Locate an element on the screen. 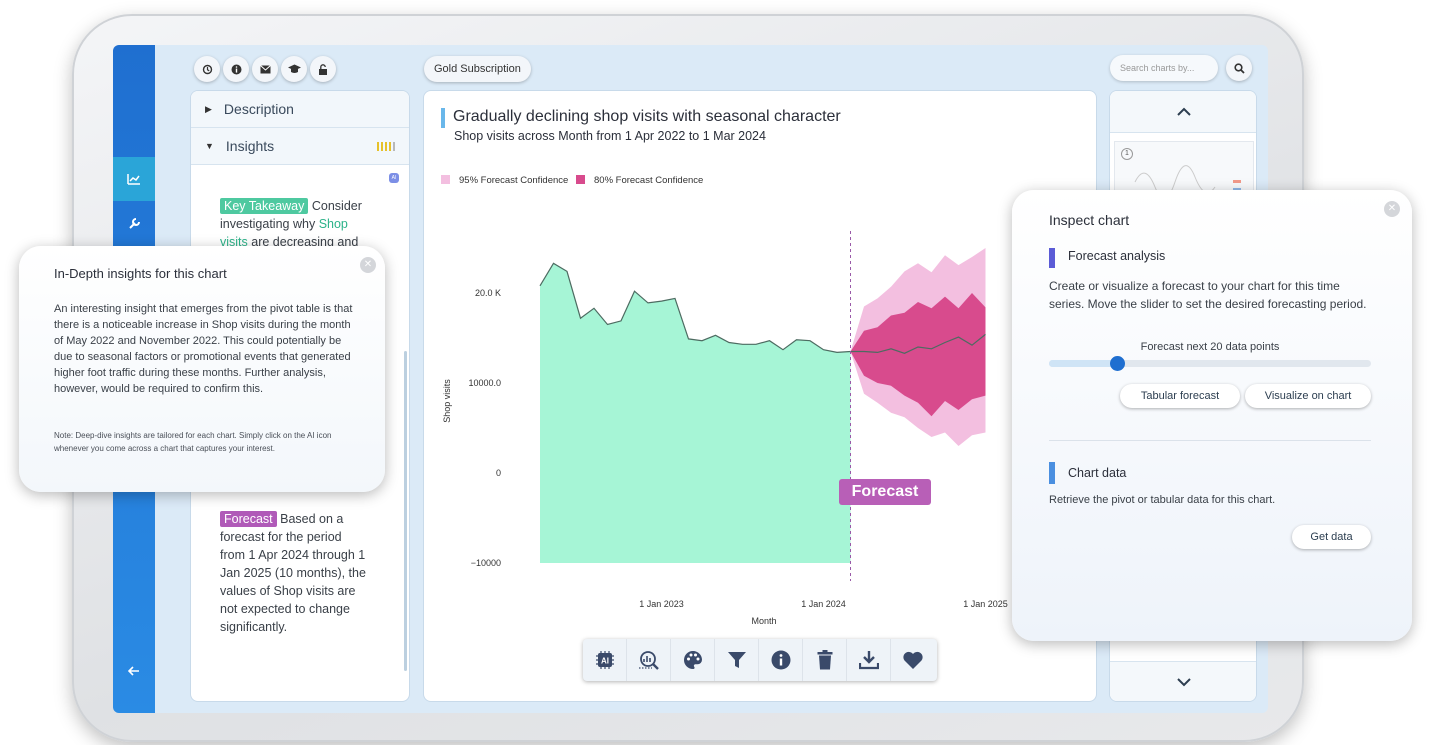 Image resolution: width=1442 pixels, height=745 pixels. thumbnail-preview is located at coordinates (1187, 182).